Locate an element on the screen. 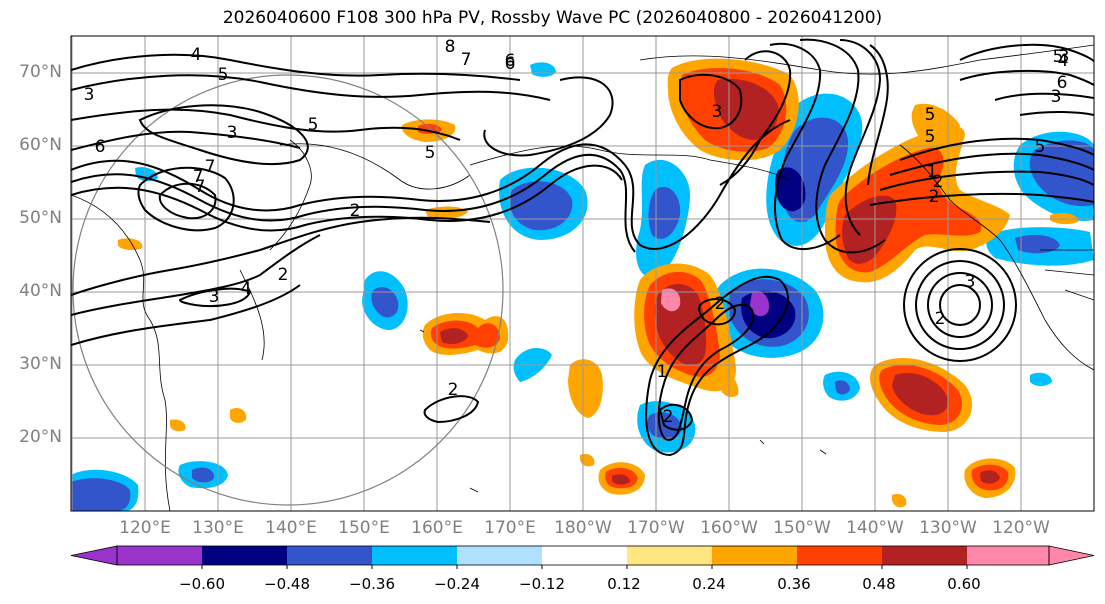  lon-label: 150°E is located at coordinates (364, 528).